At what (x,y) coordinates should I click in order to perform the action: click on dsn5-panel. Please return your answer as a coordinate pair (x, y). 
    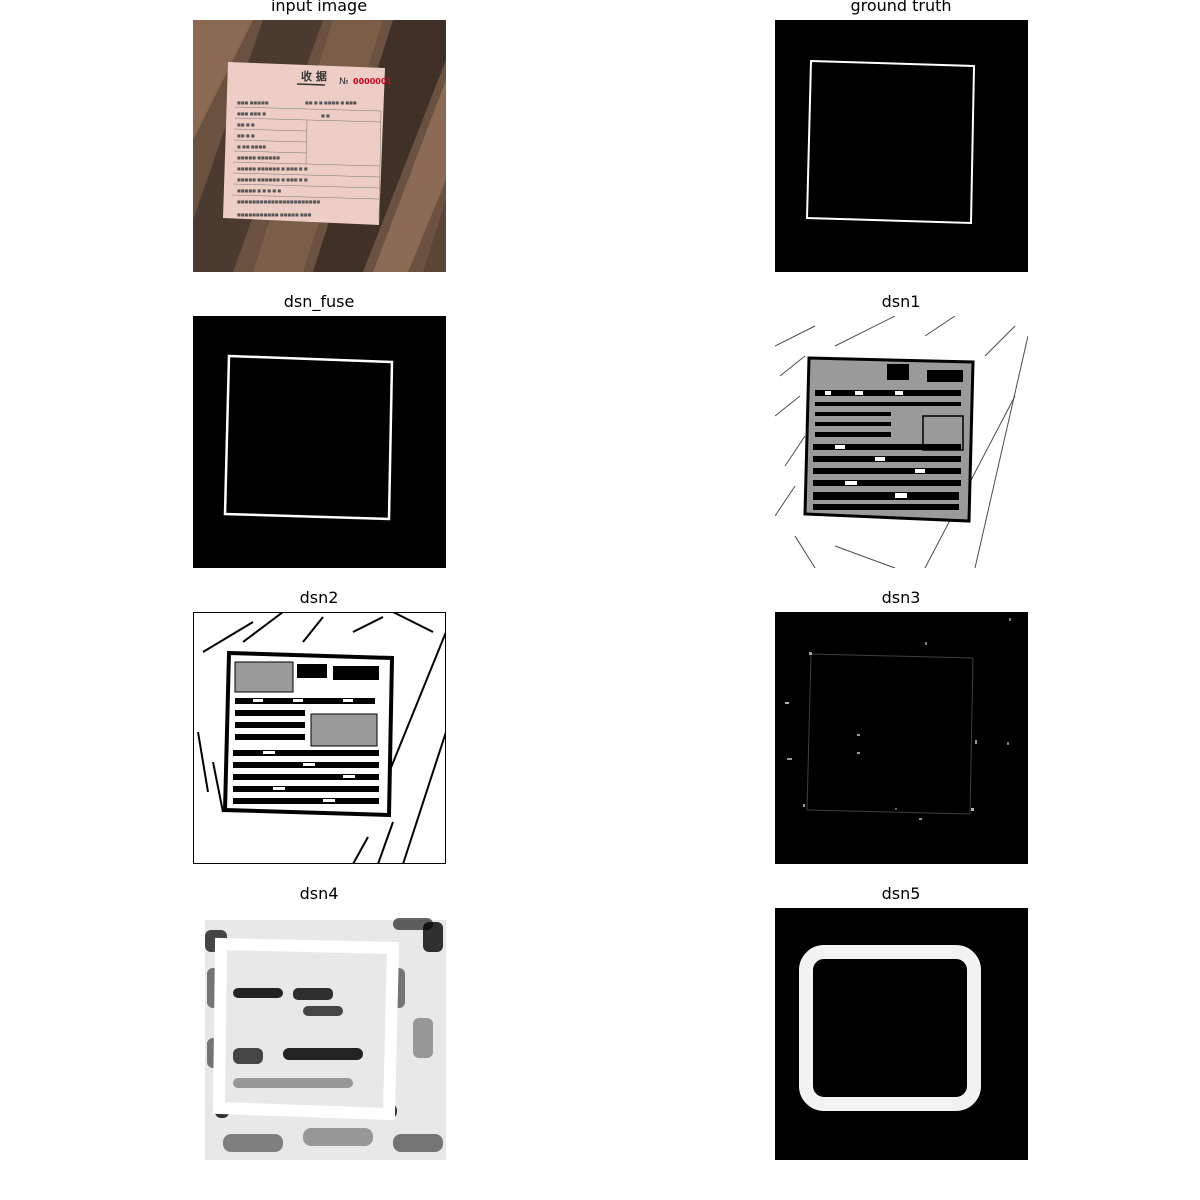
    Looking at the image, I should click on (901, 1034).